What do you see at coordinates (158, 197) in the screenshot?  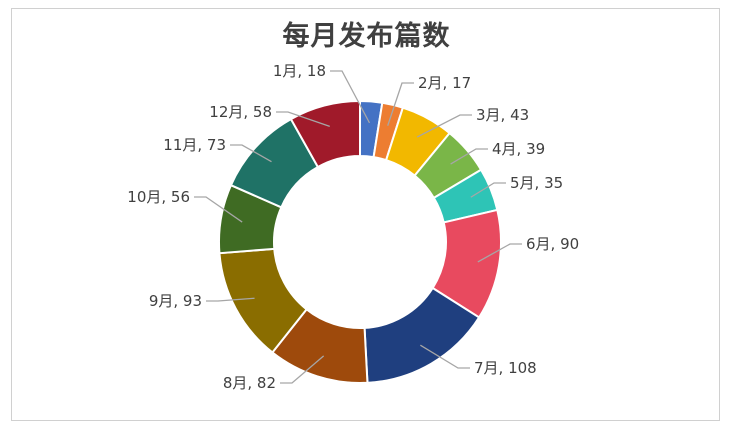 I see `data-label-10: 10月, 56` at bounding box center [158, 197].